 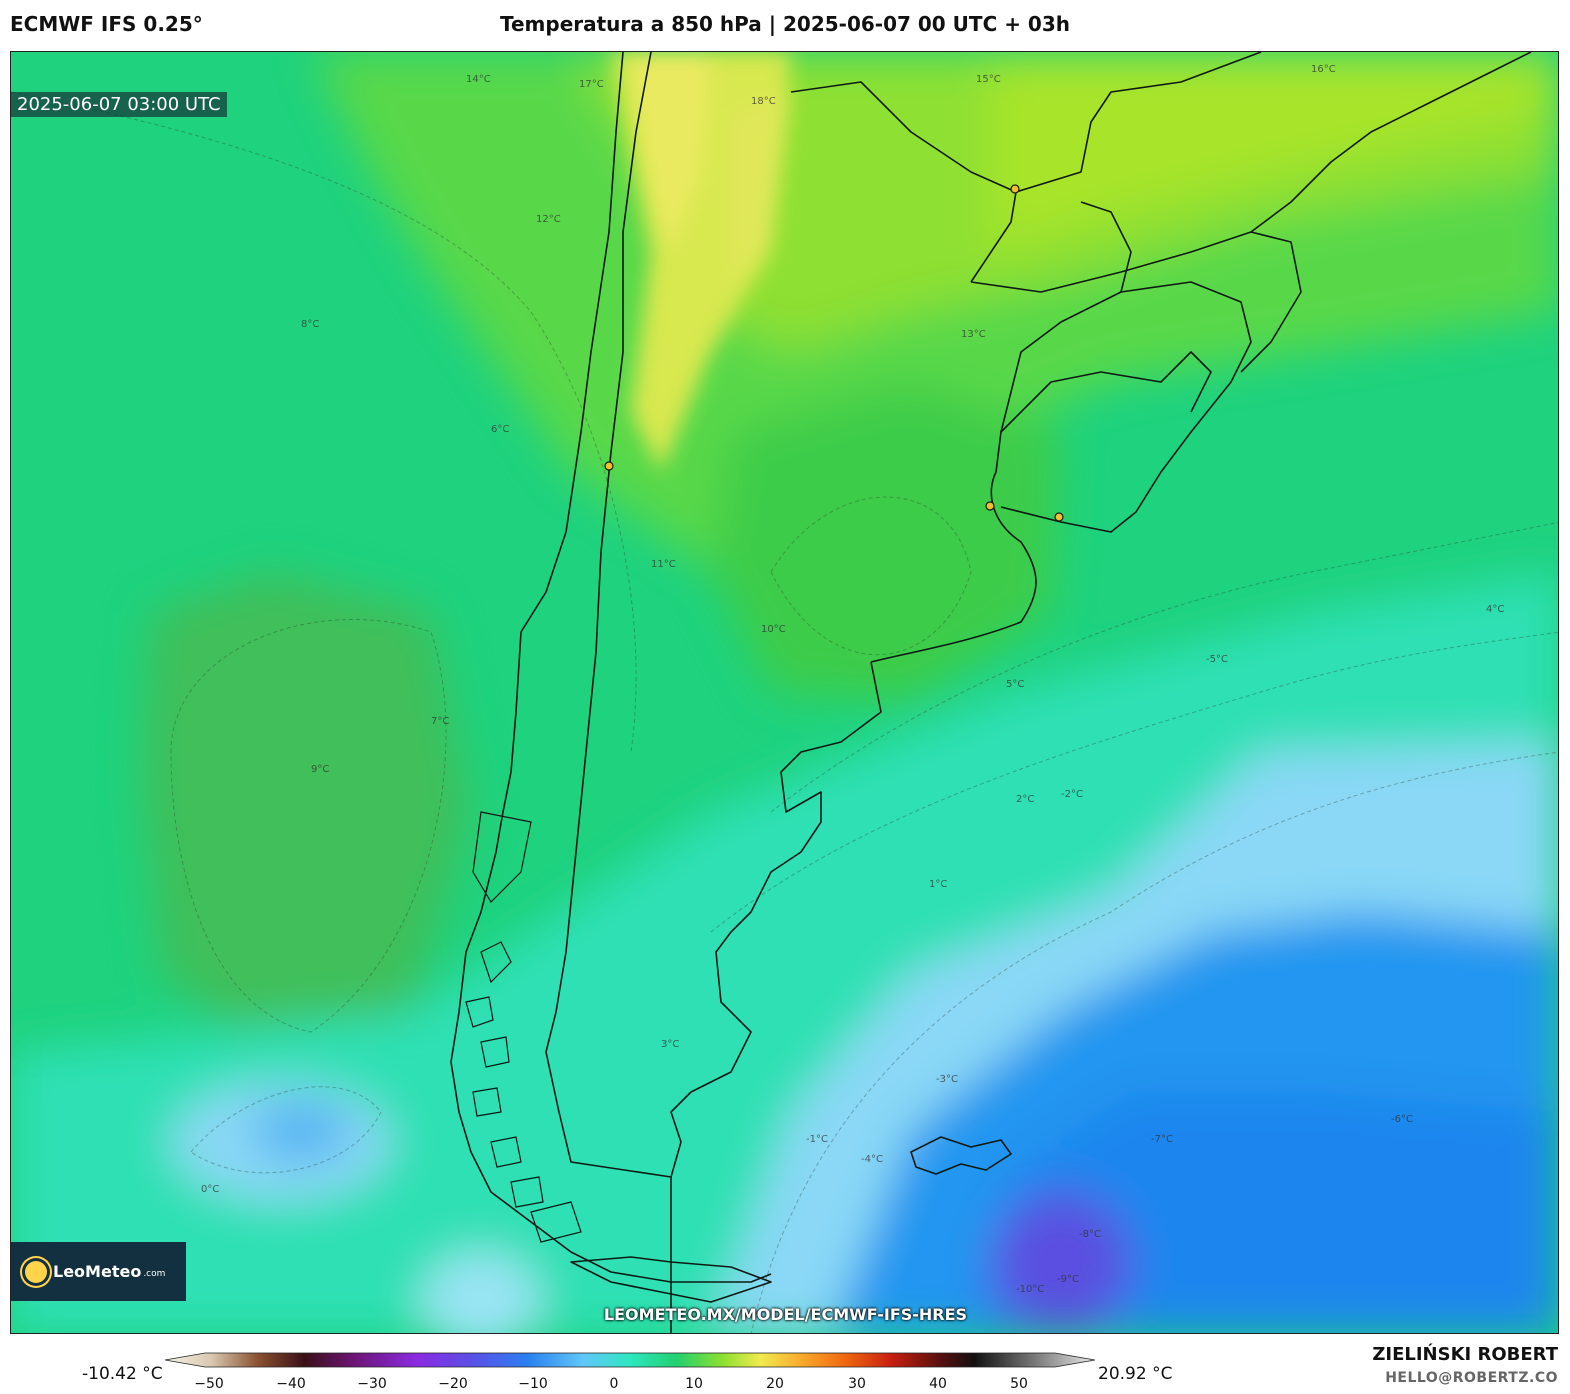 I want to click on author-email: HELLO@ROBERTZ.CO, so click(x=1471, y=1378).